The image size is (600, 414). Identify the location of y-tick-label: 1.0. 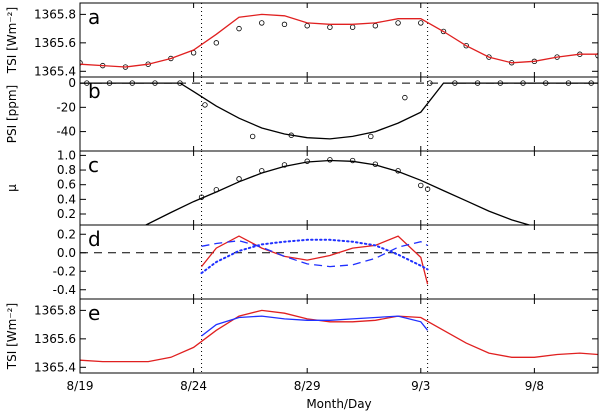
(66, 155).